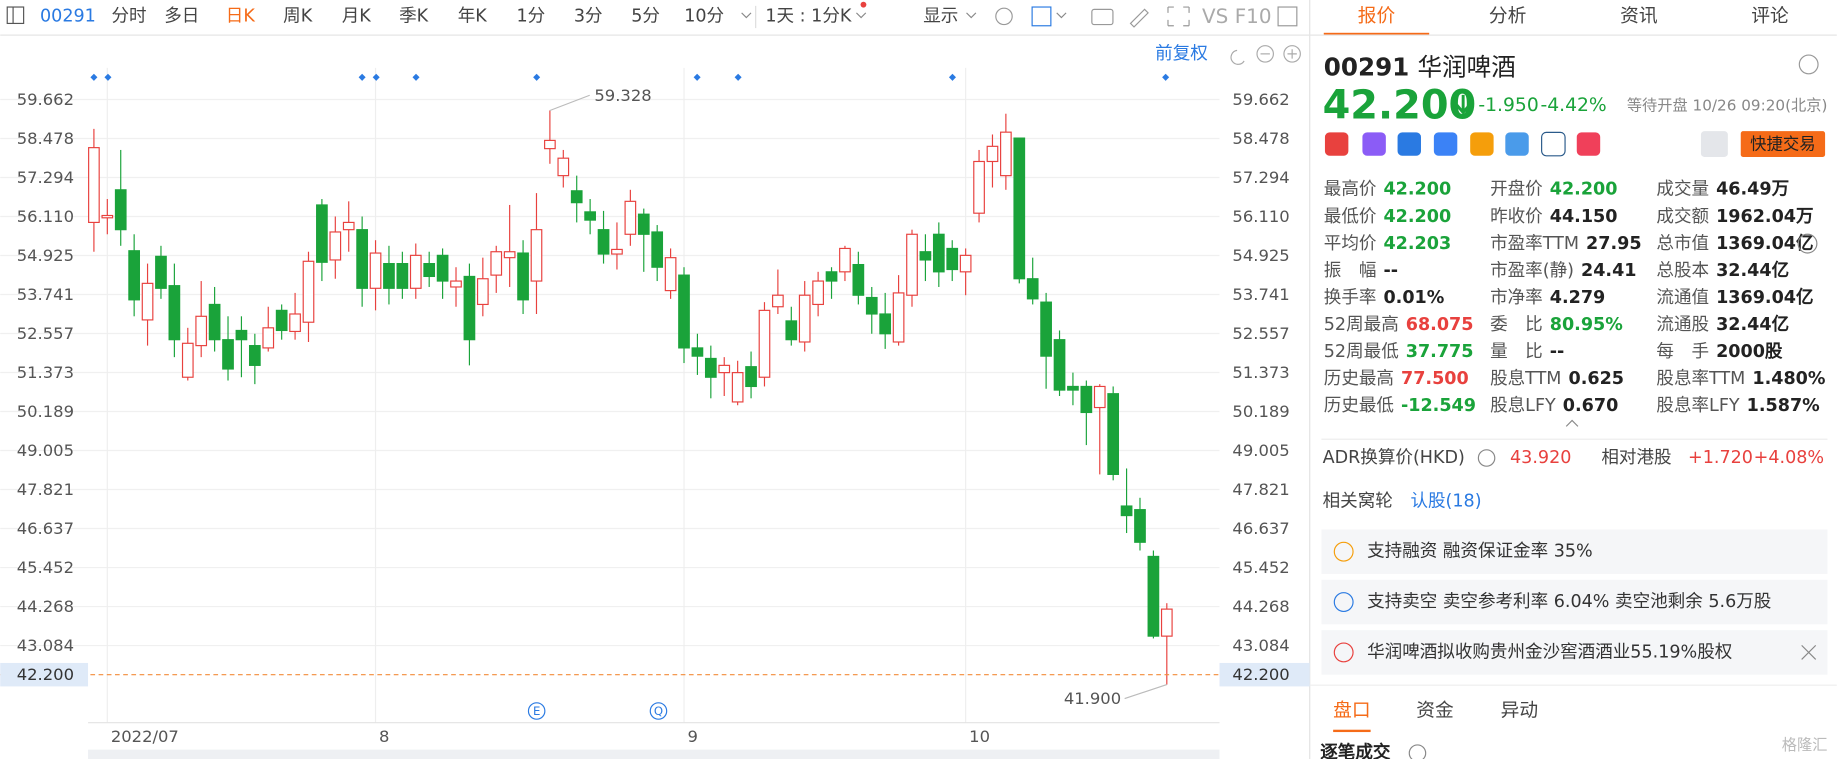 This screenshot has height=759, width=1837. I want to click on bottom-tab: 资金, so click(1435, 710).